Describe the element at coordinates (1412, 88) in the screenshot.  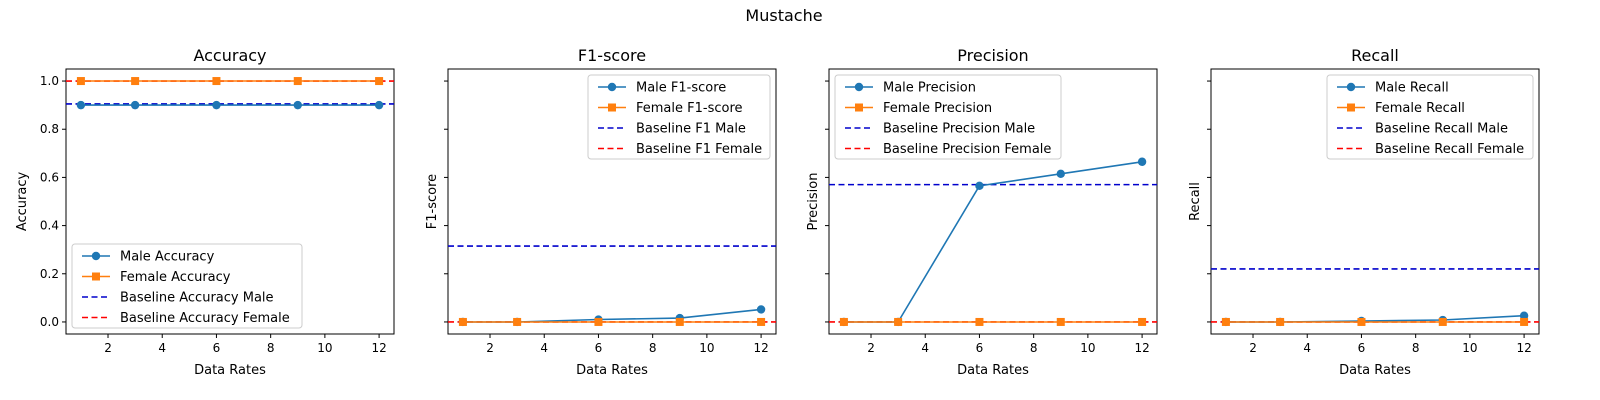
I see `legend-label: Male Recall` at that location.